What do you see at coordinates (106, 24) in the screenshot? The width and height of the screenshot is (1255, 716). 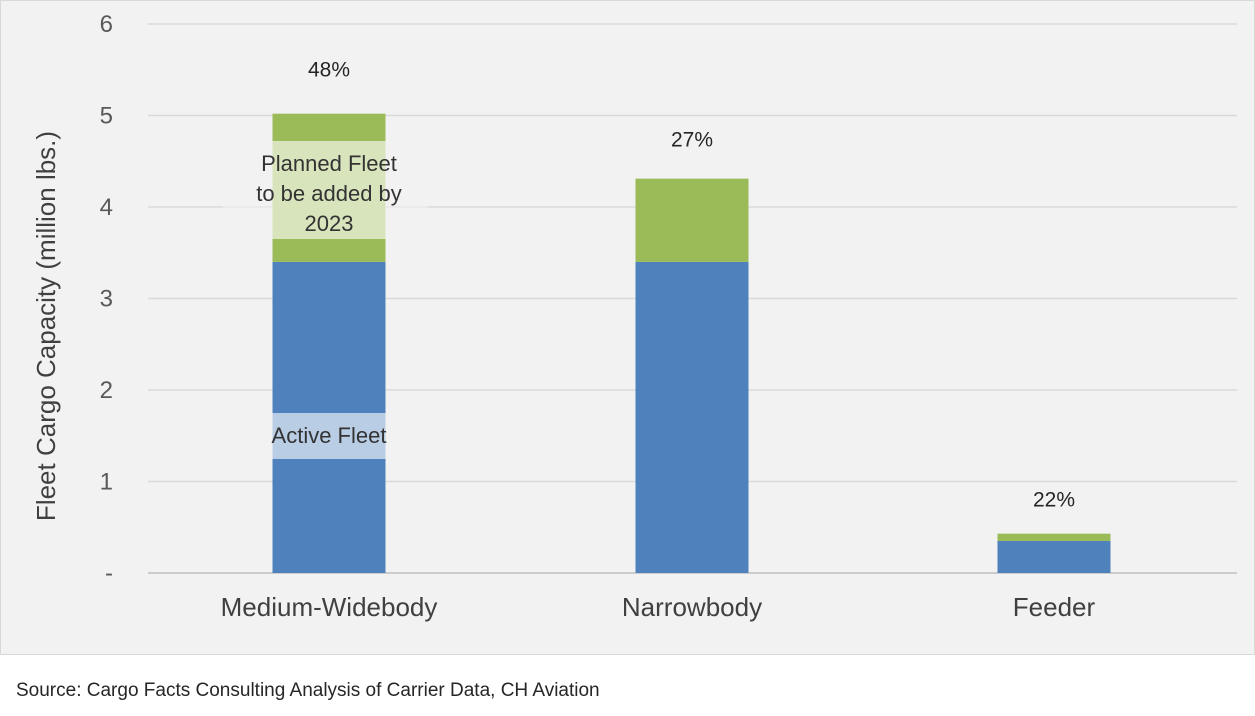 I see `y-tick-label: 6` at bounding box center [106, 24].